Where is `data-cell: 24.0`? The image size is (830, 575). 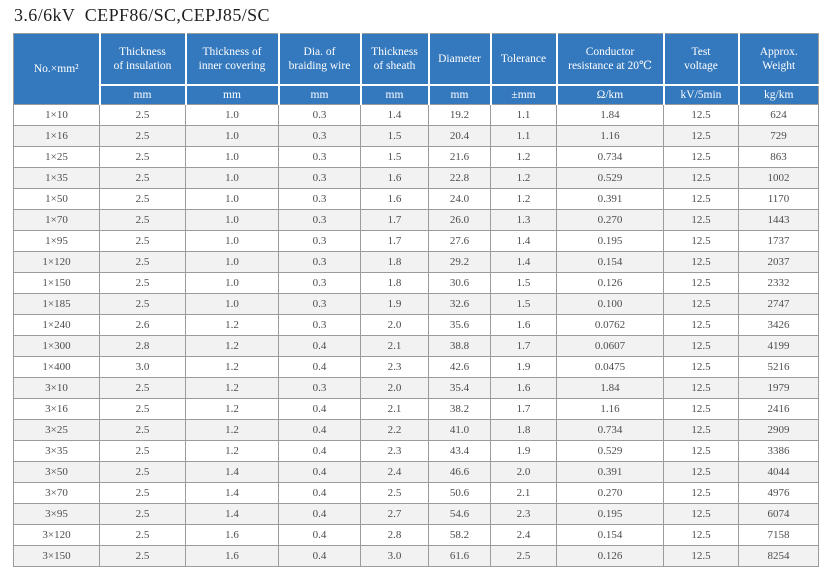
data-cell: 24.0 is located at coordinates (459, 199).